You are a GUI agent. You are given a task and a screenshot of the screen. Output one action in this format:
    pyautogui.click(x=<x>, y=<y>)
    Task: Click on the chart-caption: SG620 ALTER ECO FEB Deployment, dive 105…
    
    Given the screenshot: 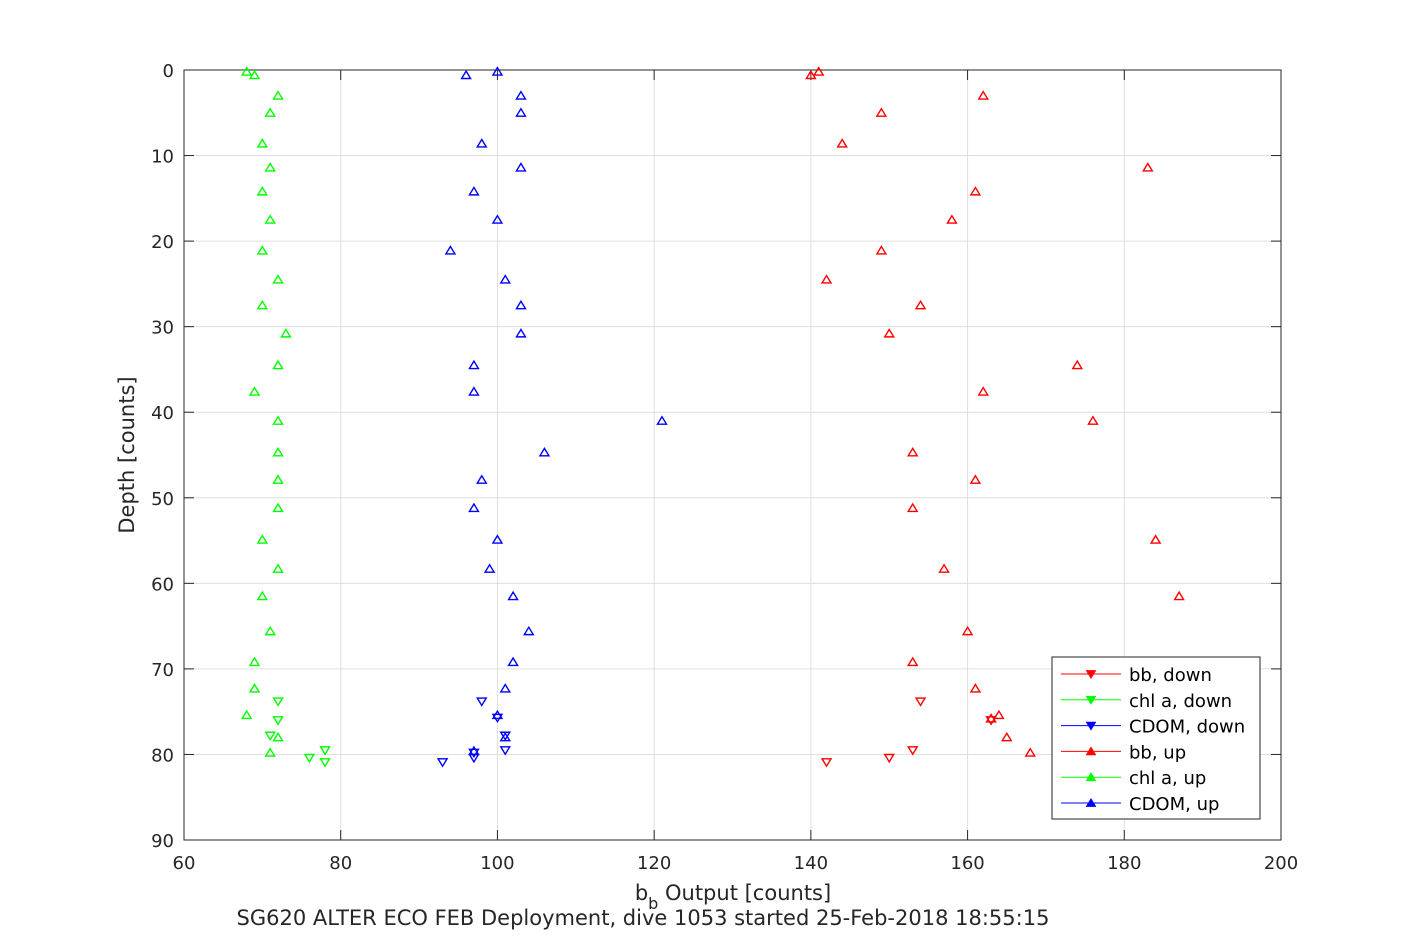 What is the action you would take?
    pyautogui.click(x=643, y=918)
    